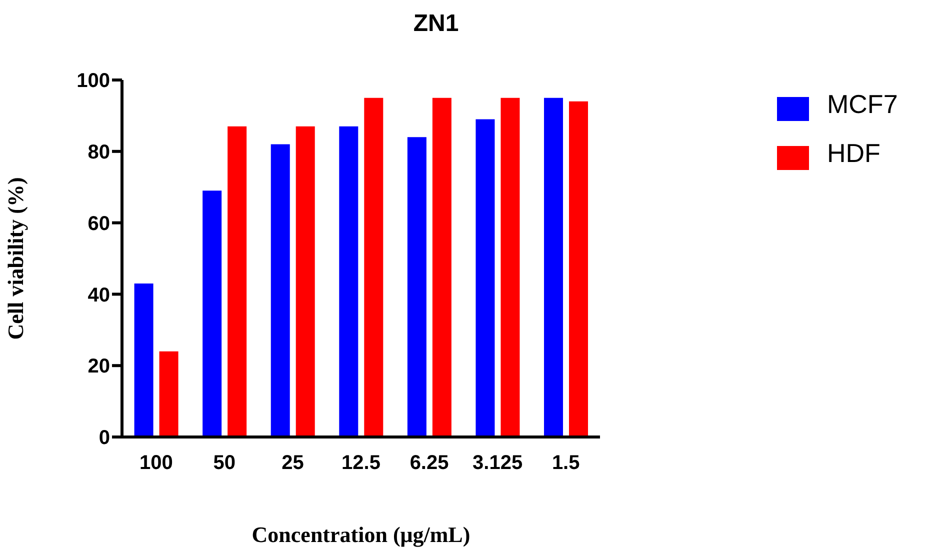 This screenshot has width=937, height=550. What do you see at coordinates (99, 223) in the screenshot?
I see `y-tick-label: 60` at bounding box center [99, 223].